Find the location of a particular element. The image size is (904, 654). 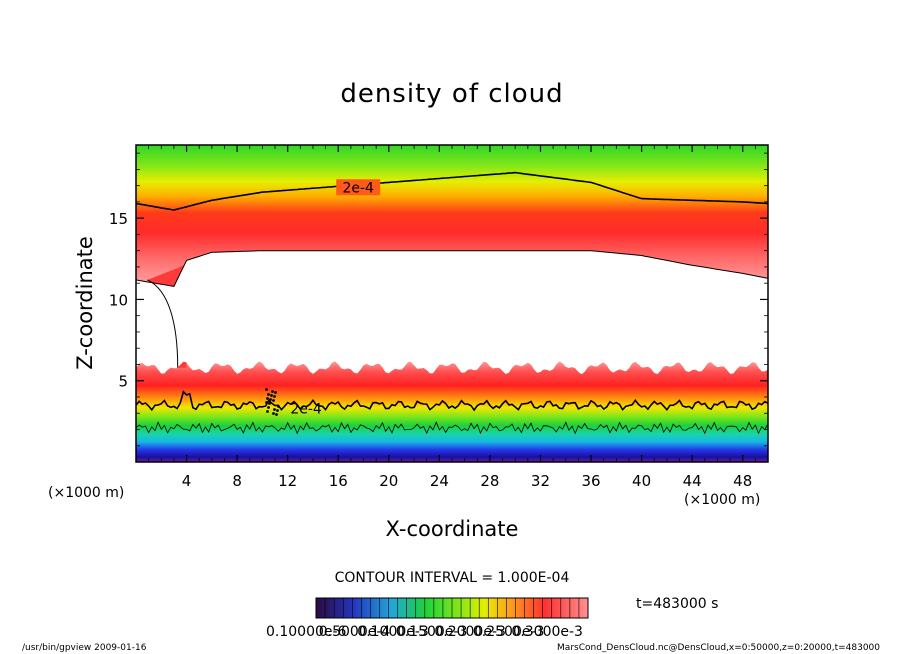

colorbar-tick-label: 0.1500e-3 is located at coordinates (432, 632).